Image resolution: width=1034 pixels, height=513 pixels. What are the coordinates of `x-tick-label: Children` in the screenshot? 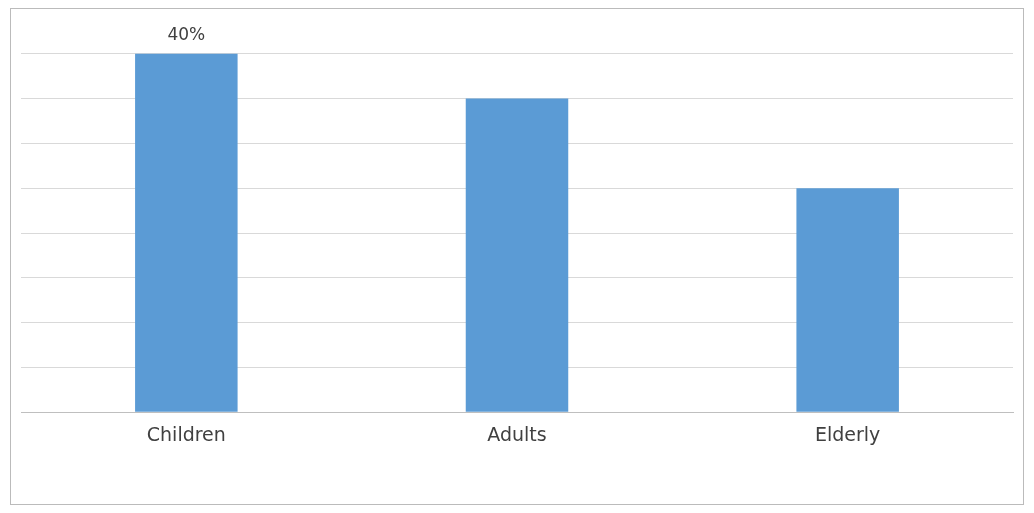 It's located at (186, 433).